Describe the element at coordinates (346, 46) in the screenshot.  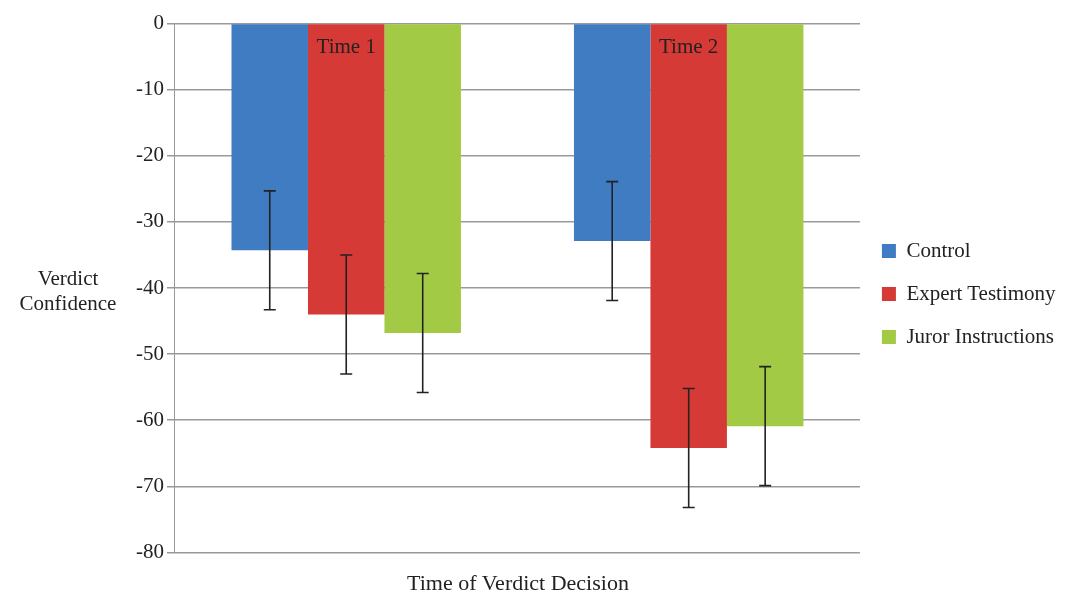
I see `x-tick-label: Time 1` at that location.